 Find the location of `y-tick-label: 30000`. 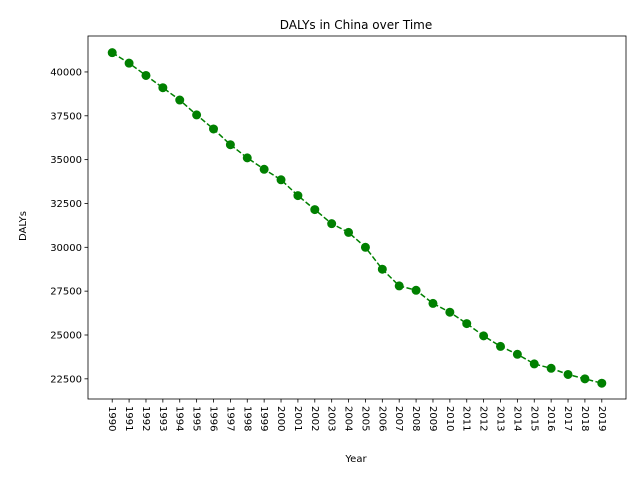

y-tick-label: 30000 is located at coordinates (66, 248).